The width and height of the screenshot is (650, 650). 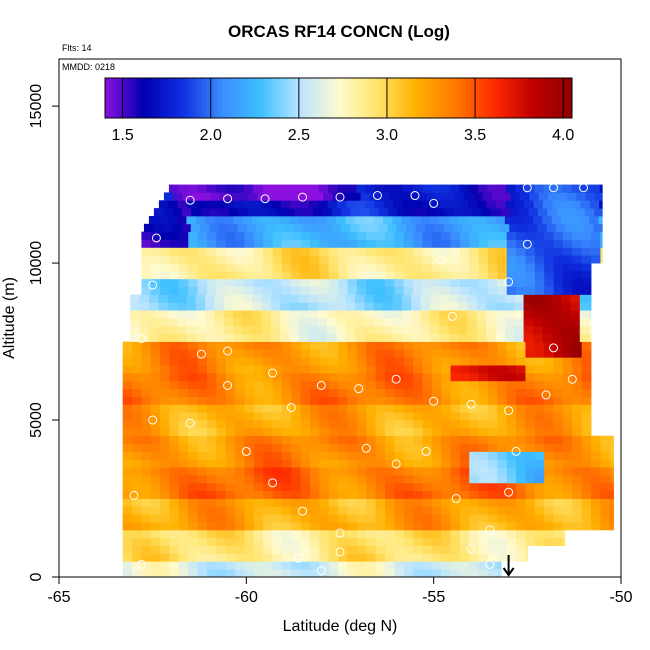 What do you see at coordinates (190, 200) in the screenshot?
I see `observation-point` at bounding box center [190, 200].